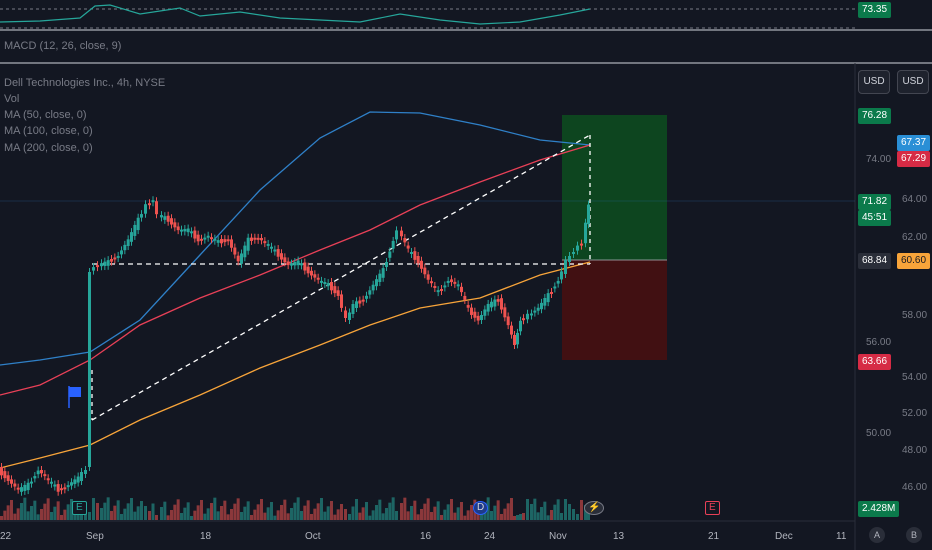 This screenshot has height=550, width=932. Describe the element at coordinates (914, 143) in the screenshot. I see `ma50-price-badge: 67.37` at that location.